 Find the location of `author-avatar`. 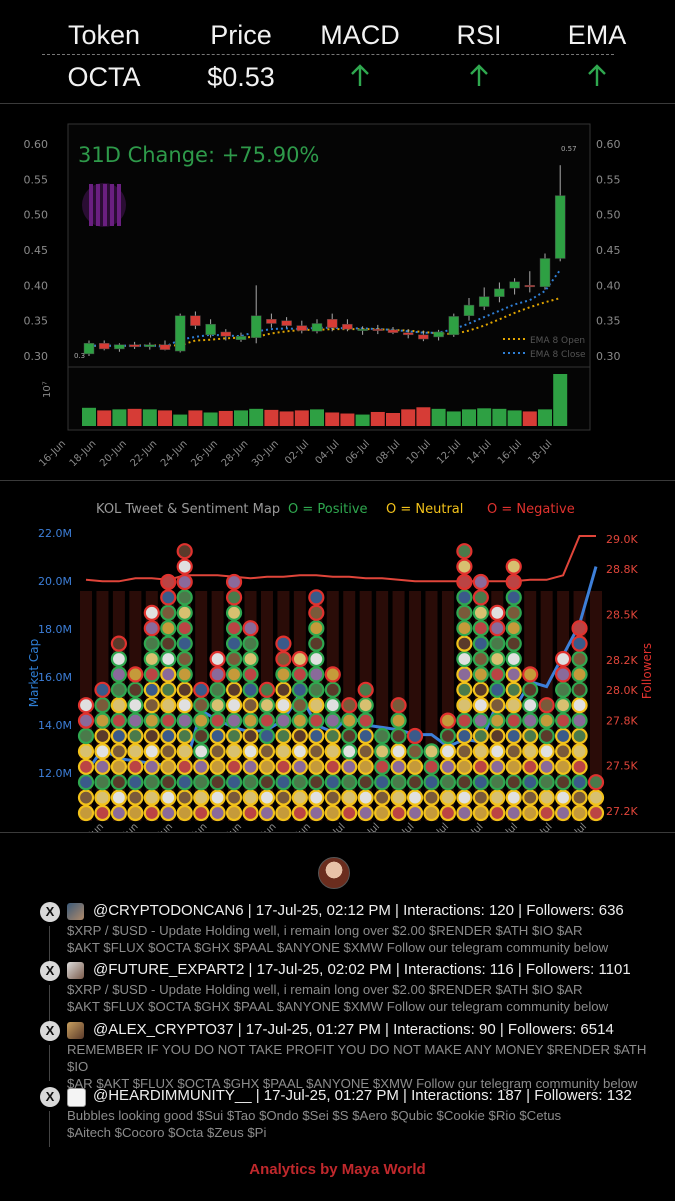

author-avatar is located at coordinates (334, 873).